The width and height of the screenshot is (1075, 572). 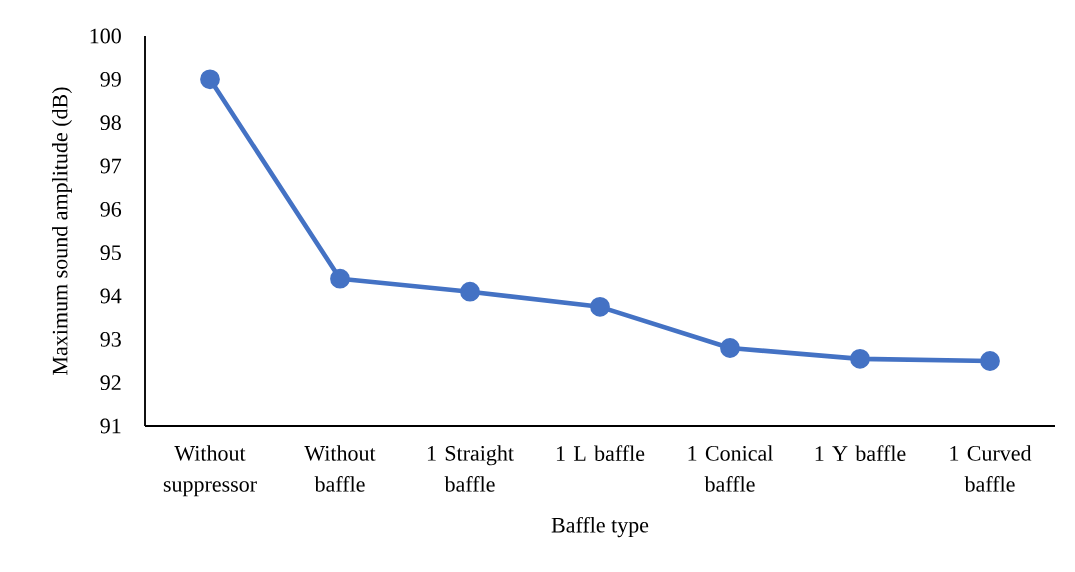 What do you see at coordinates (110, 79) in the screenshot?
I see `y-tick-label: 99` at bounding box center [110, 79].